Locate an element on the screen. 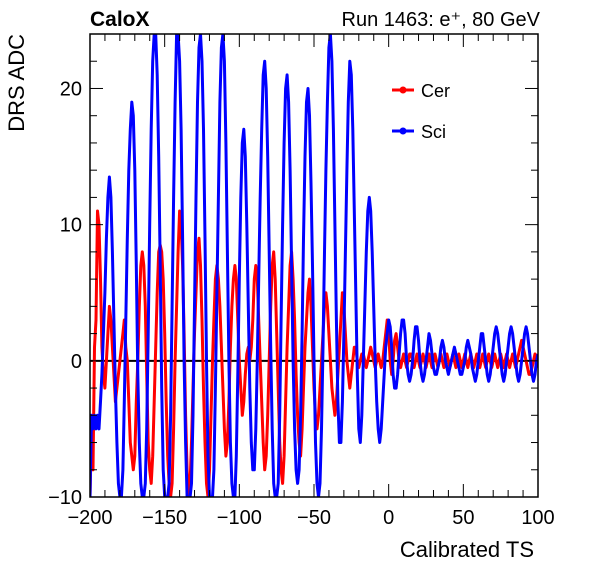 Image resolution: width=596 pixels, height=572 pixels. legend-label-cer: Cer is located at coordinates (435, 91).